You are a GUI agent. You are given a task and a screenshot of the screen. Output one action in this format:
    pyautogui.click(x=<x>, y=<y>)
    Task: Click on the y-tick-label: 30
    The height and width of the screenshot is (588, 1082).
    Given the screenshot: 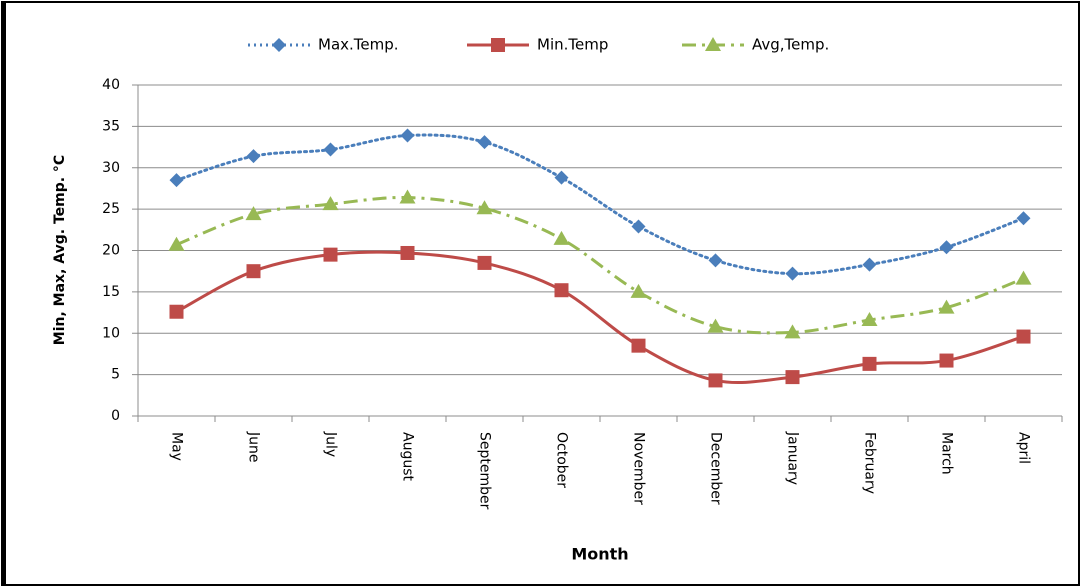 What is the action you would take?
    pyautogui.click(x=111, y=168)
    